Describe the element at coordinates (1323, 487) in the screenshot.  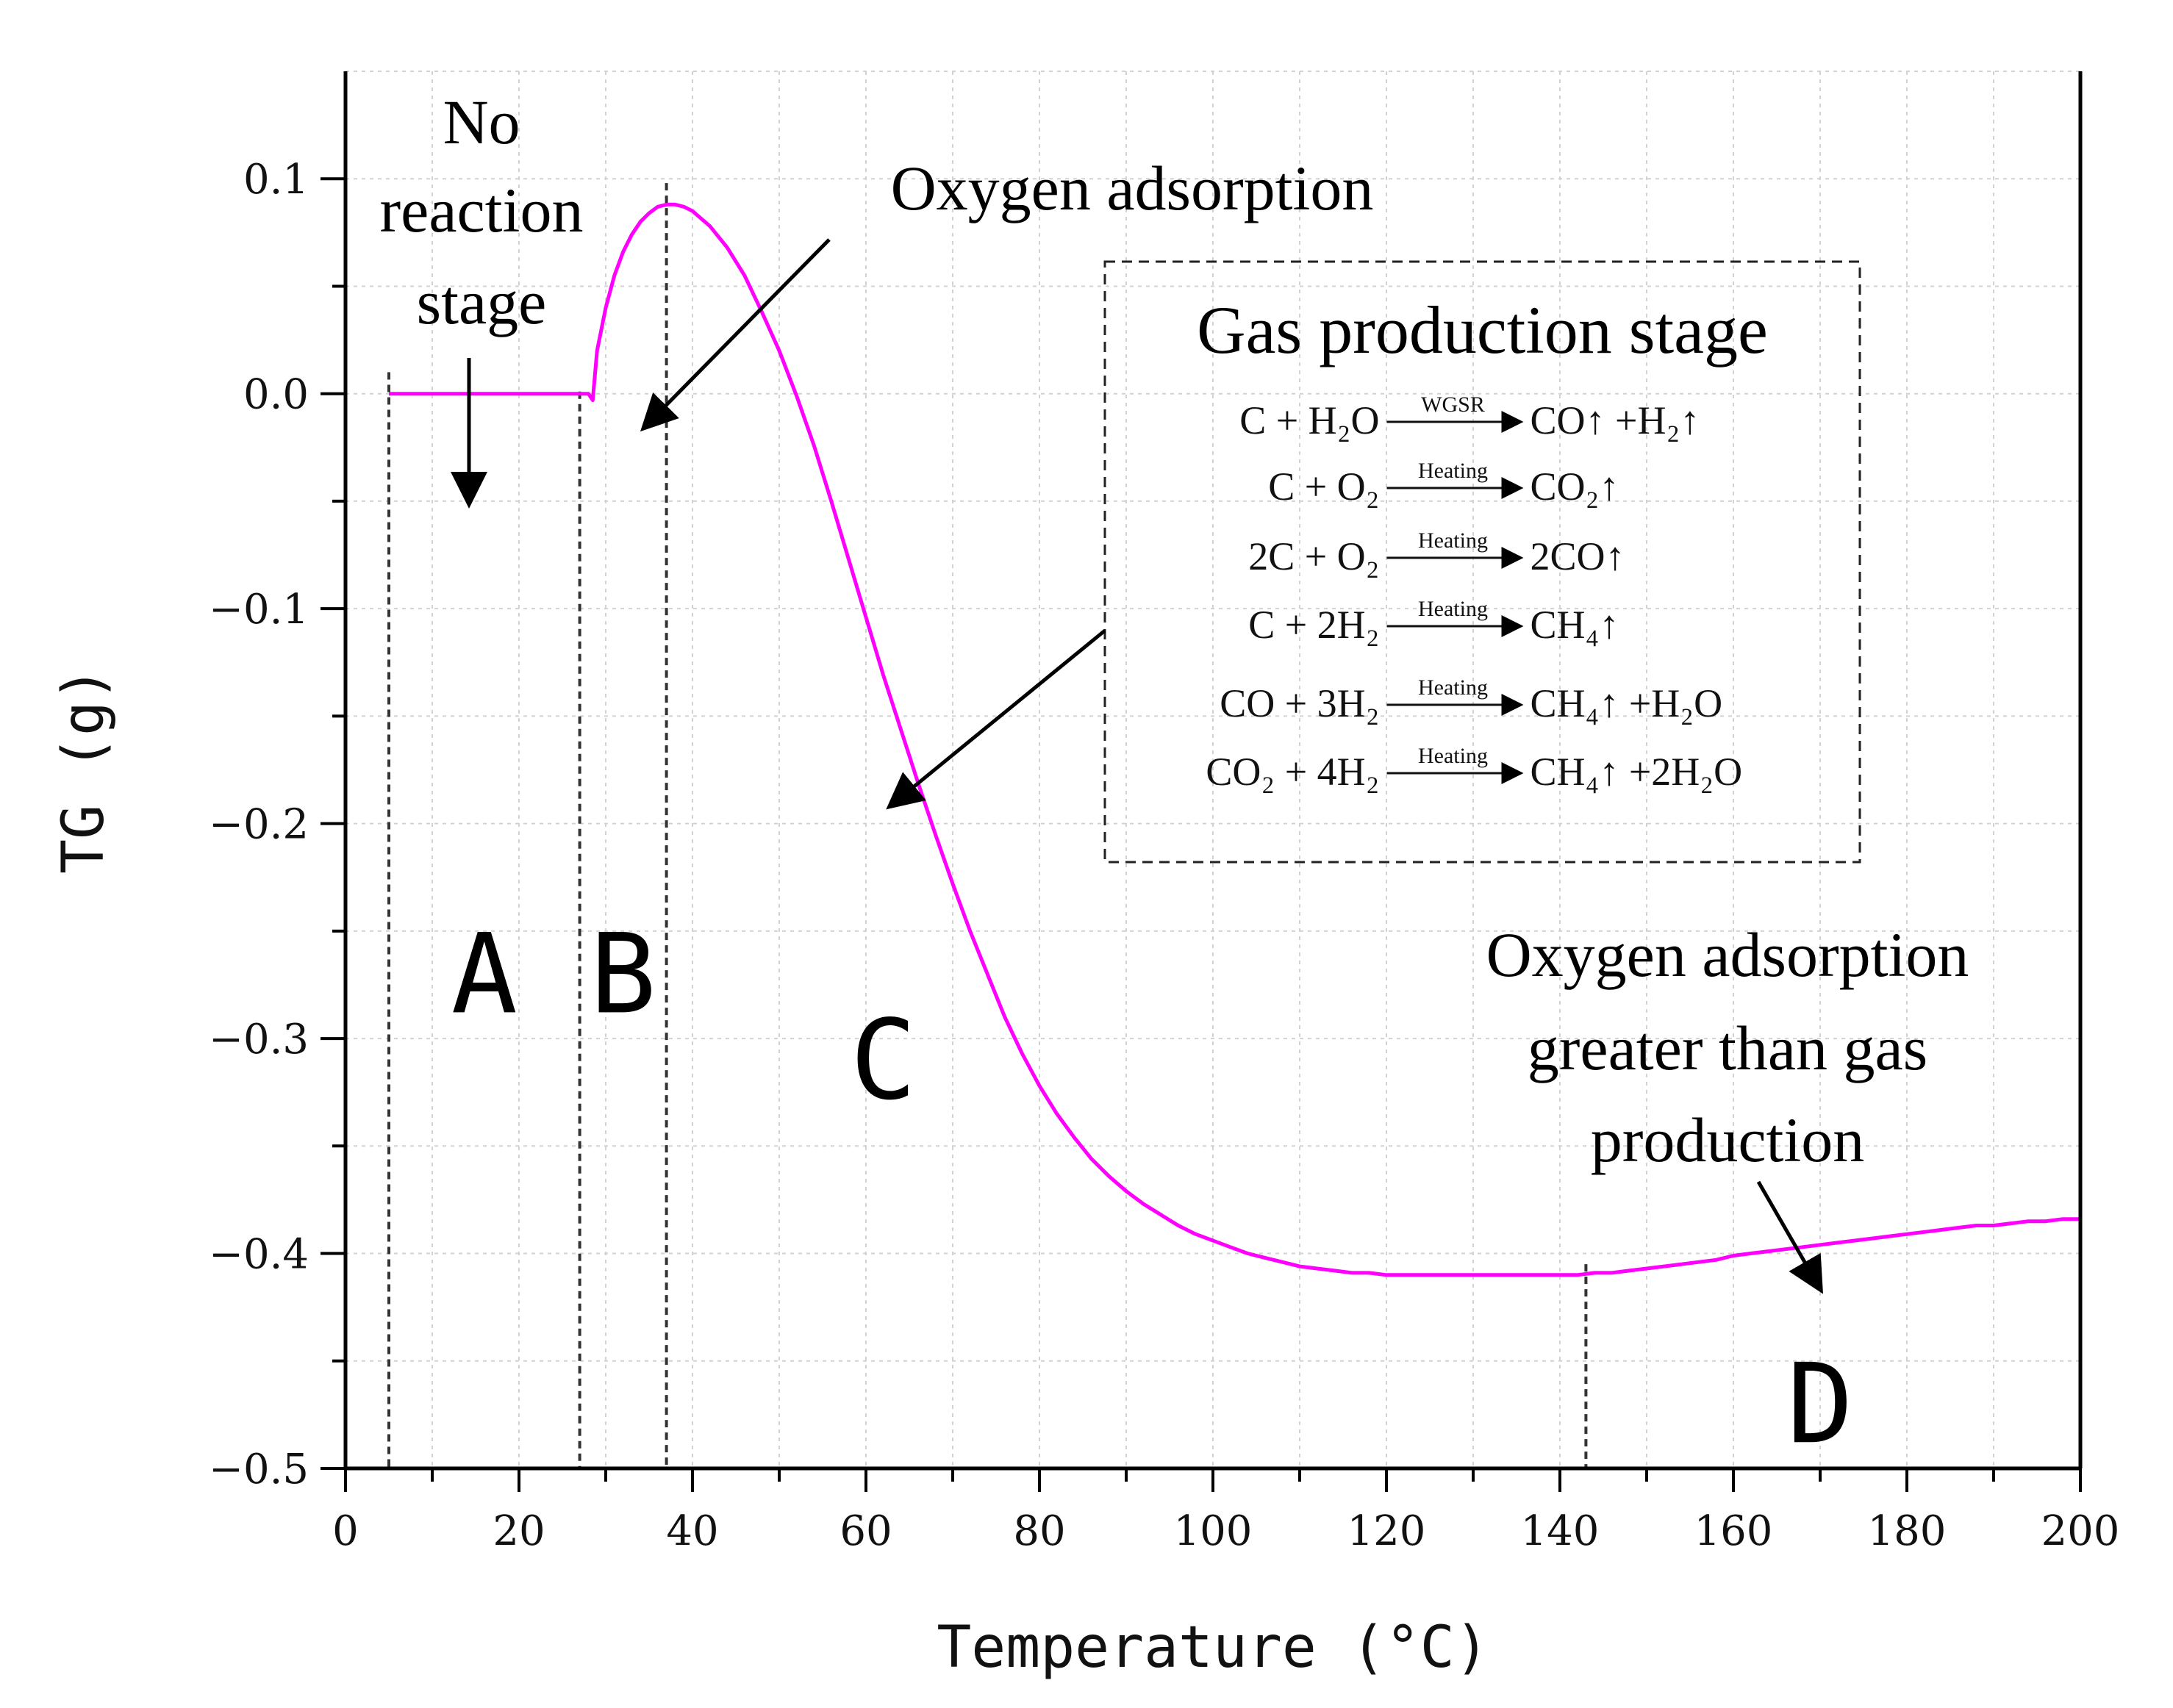
I see `equation-left: C + O₂` at that location.